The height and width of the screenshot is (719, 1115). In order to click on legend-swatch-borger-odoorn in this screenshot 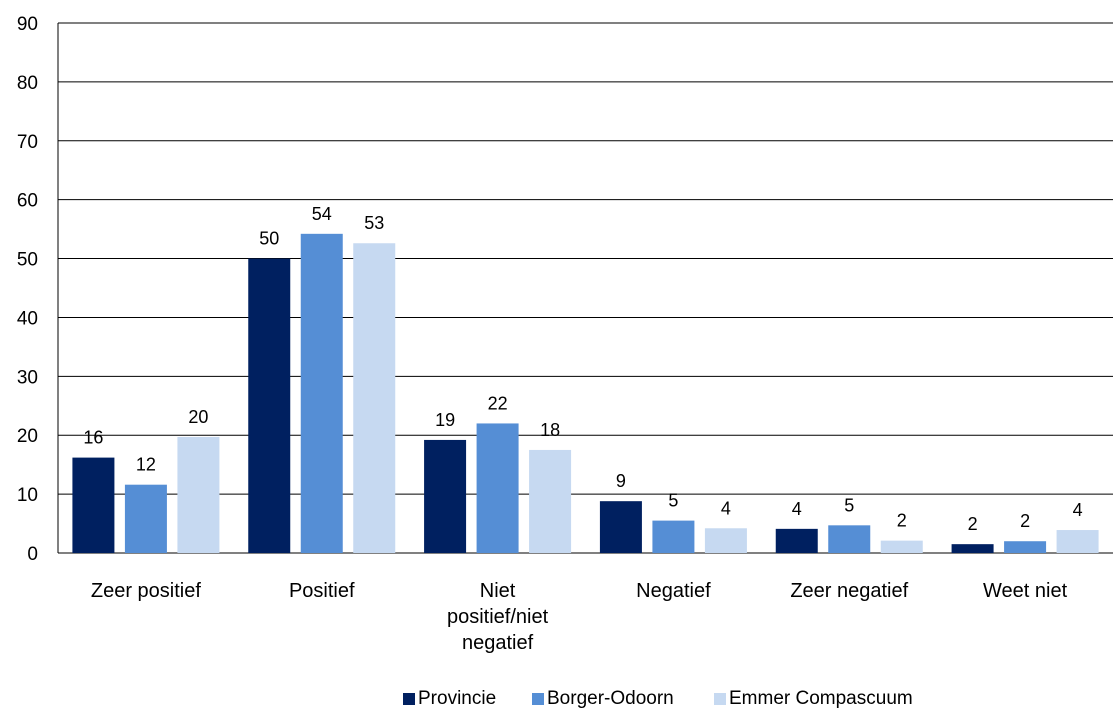, I will do `click(538, 699)`.